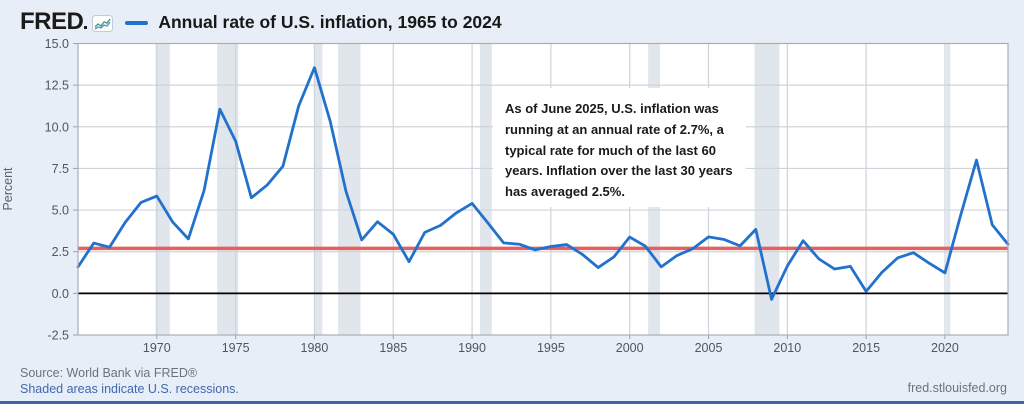  Describe the element at coordinates (630, 348) in the screenshot. I see `x-tick-label: 2000` at that location.